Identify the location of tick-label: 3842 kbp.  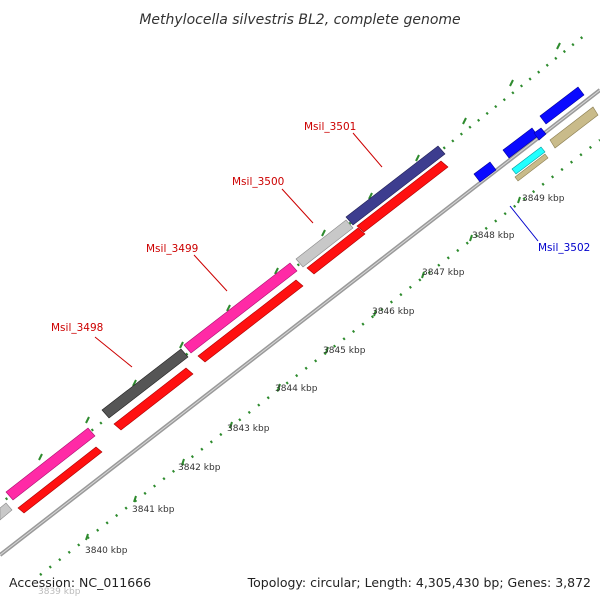
(199, 468).